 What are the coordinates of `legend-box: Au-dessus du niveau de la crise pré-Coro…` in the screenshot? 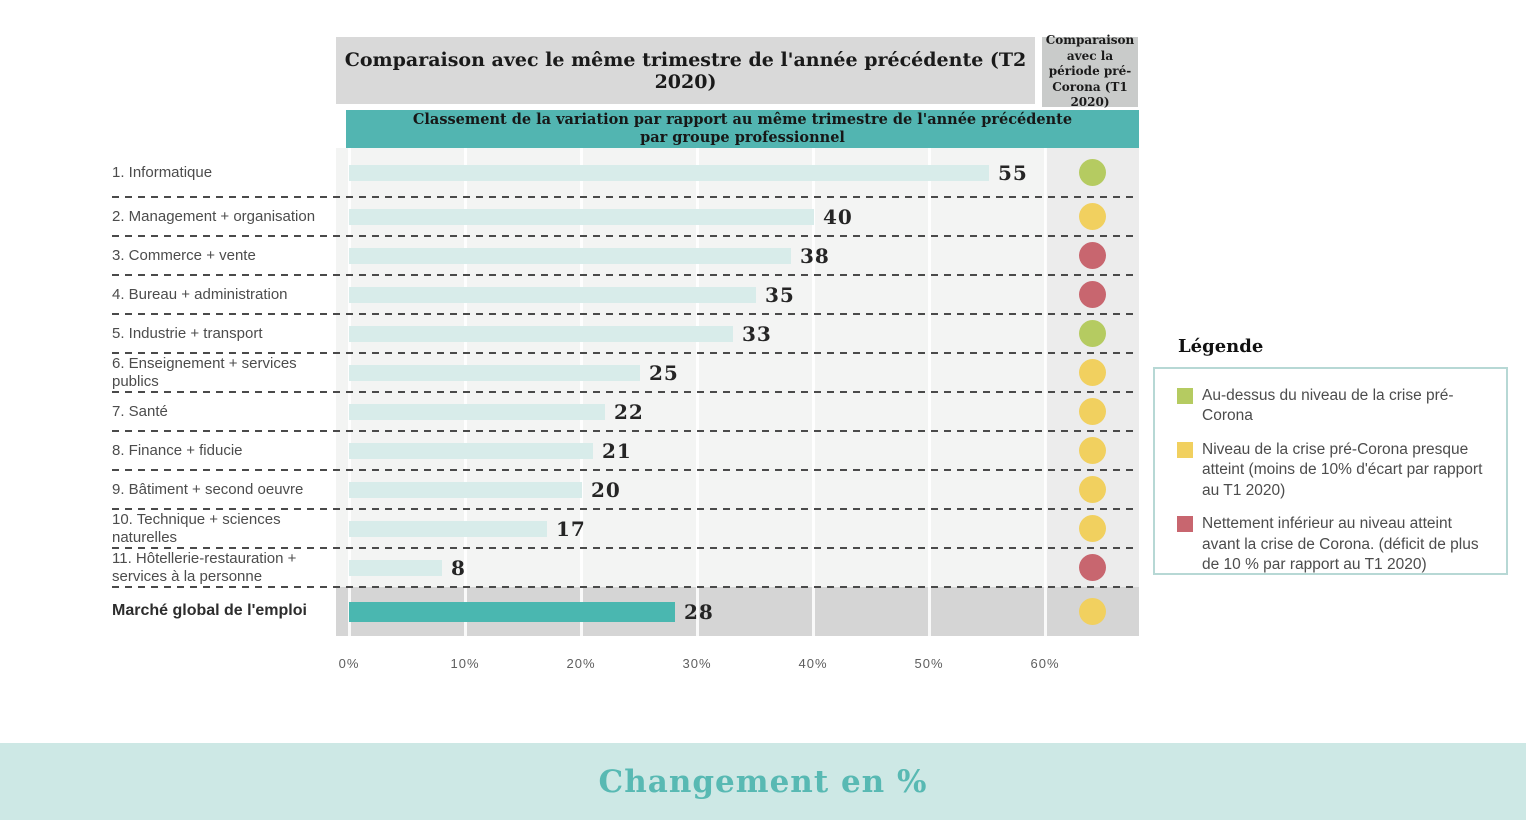 It's located at (1330, 471).